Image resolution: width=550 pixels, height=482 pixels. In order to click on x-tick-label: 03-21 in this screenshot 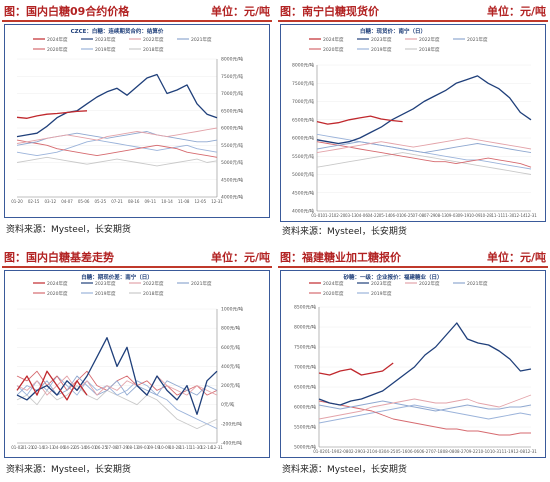, I will do `click(366, 451)`.